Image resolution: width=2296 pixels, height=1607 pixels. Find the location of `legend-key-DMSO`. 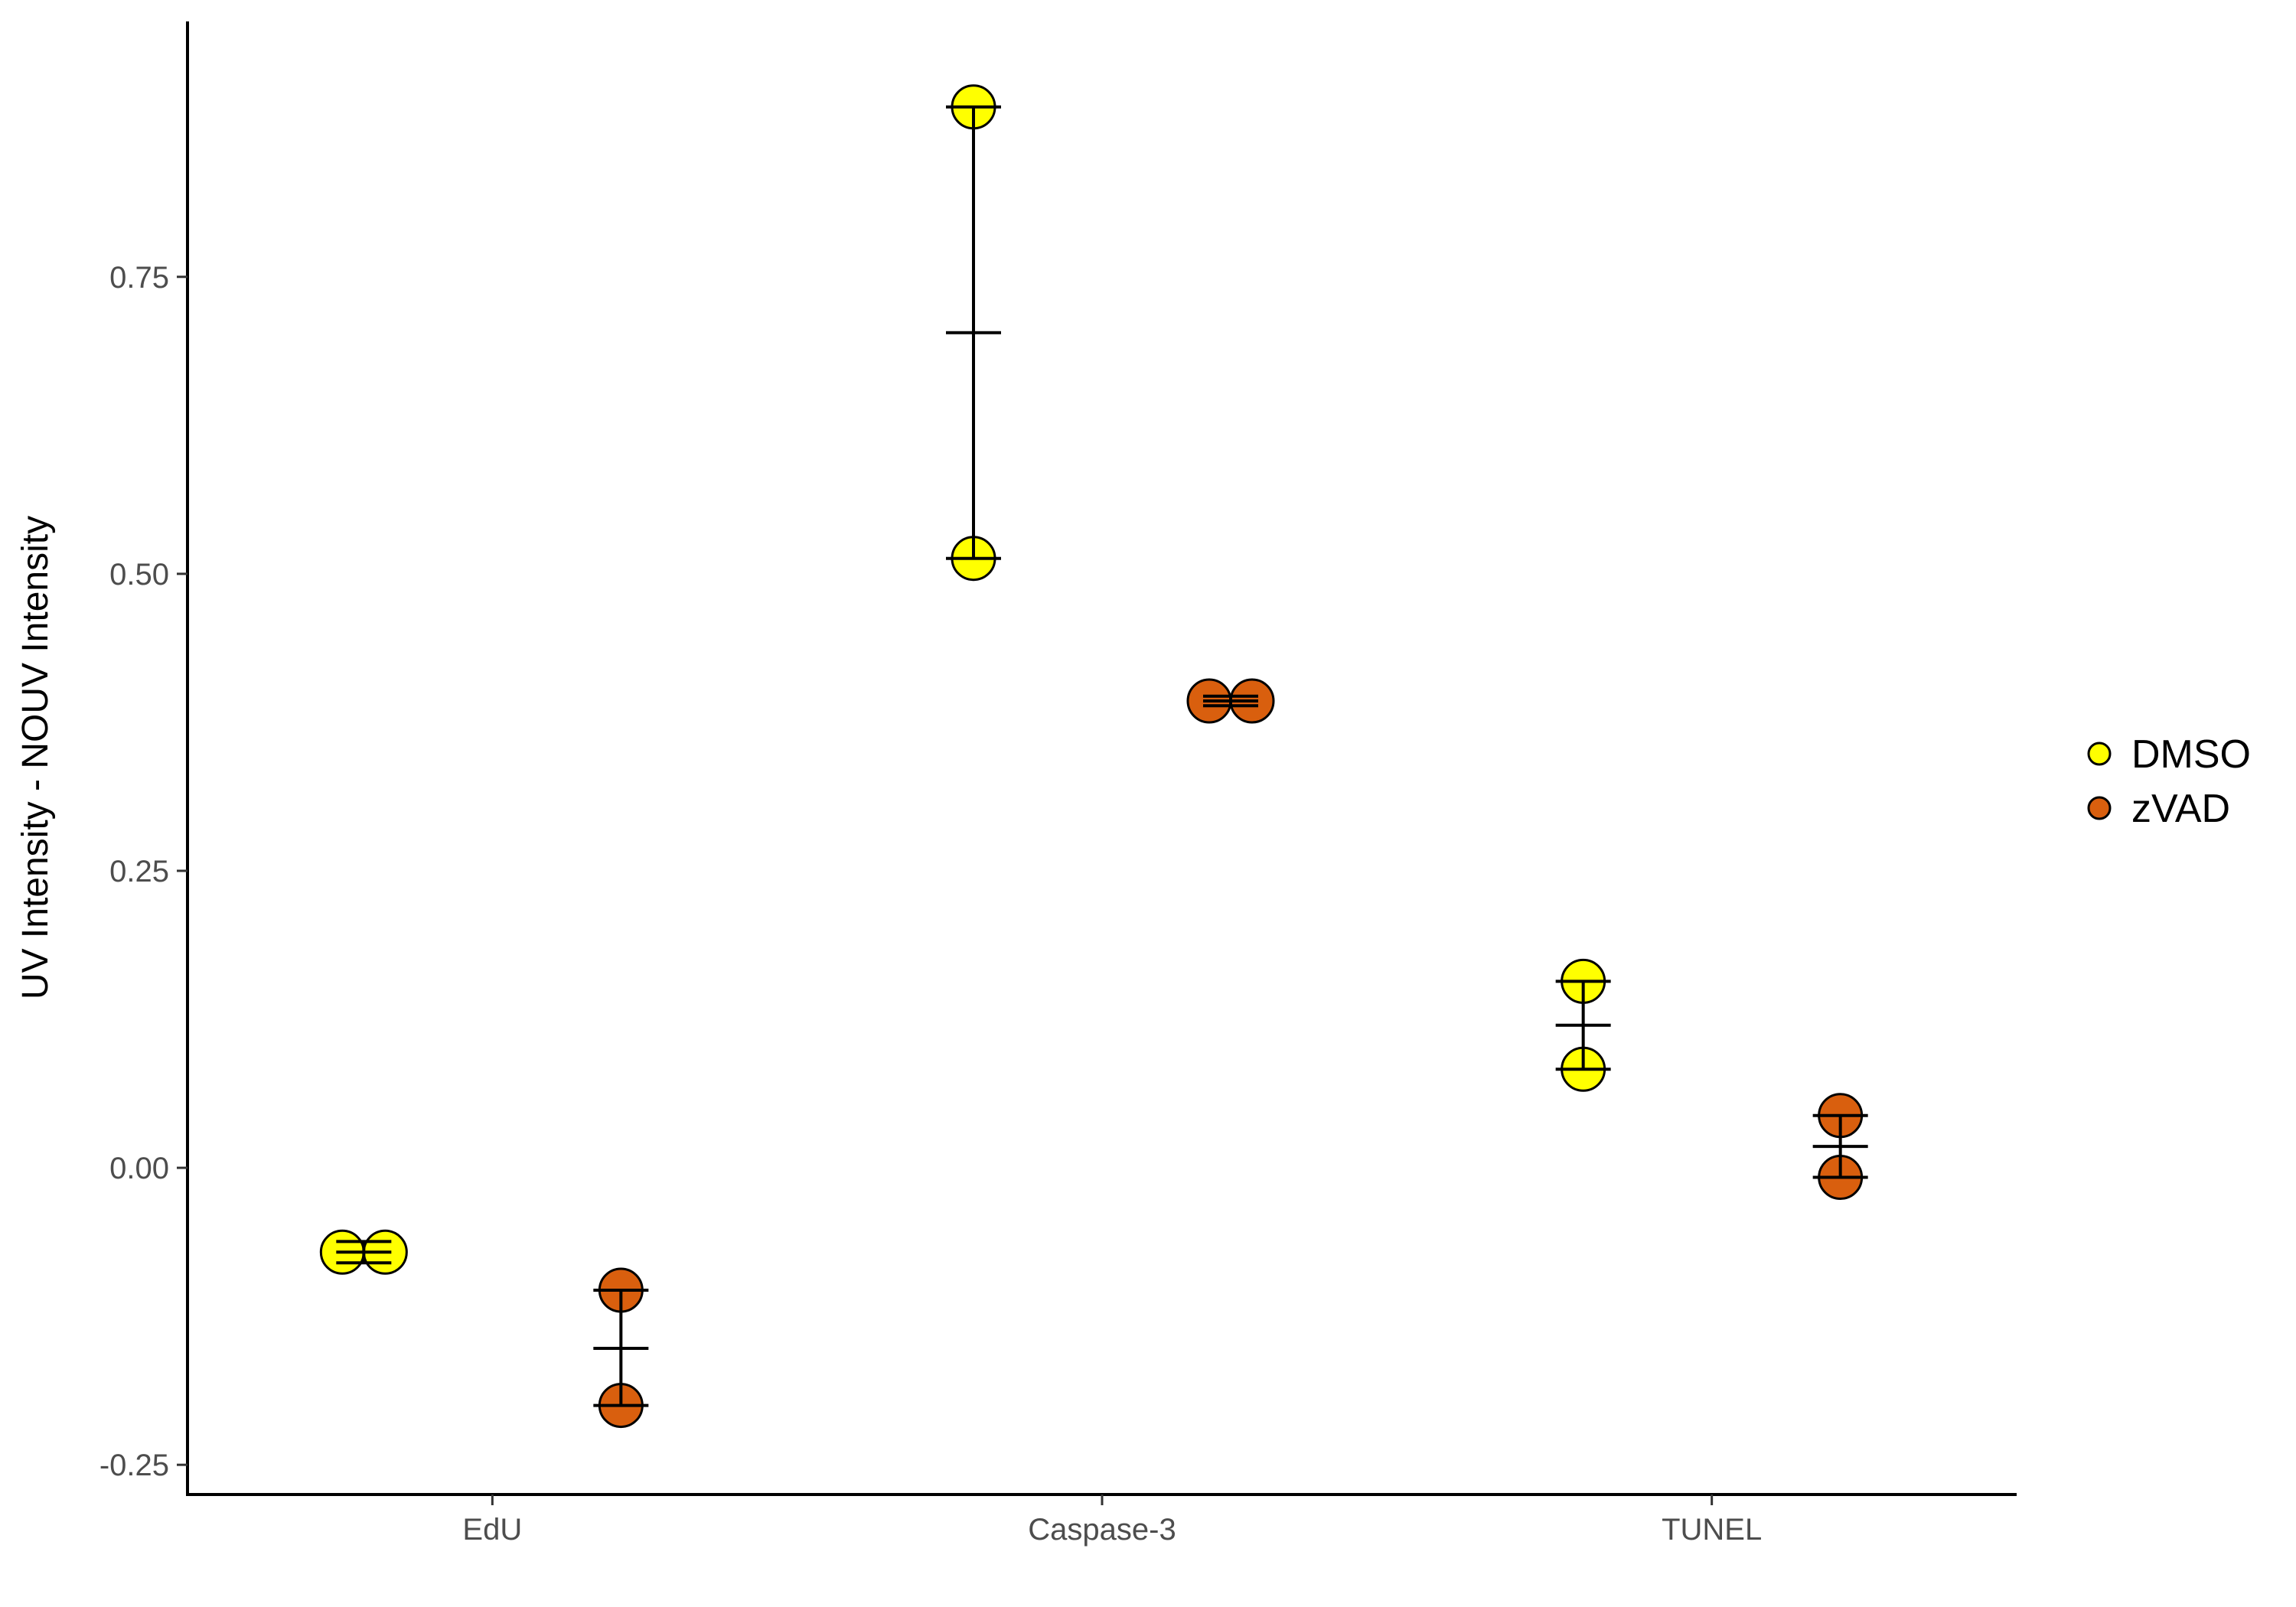

legend-key-DMSO is located at coordinates (2099, 754).